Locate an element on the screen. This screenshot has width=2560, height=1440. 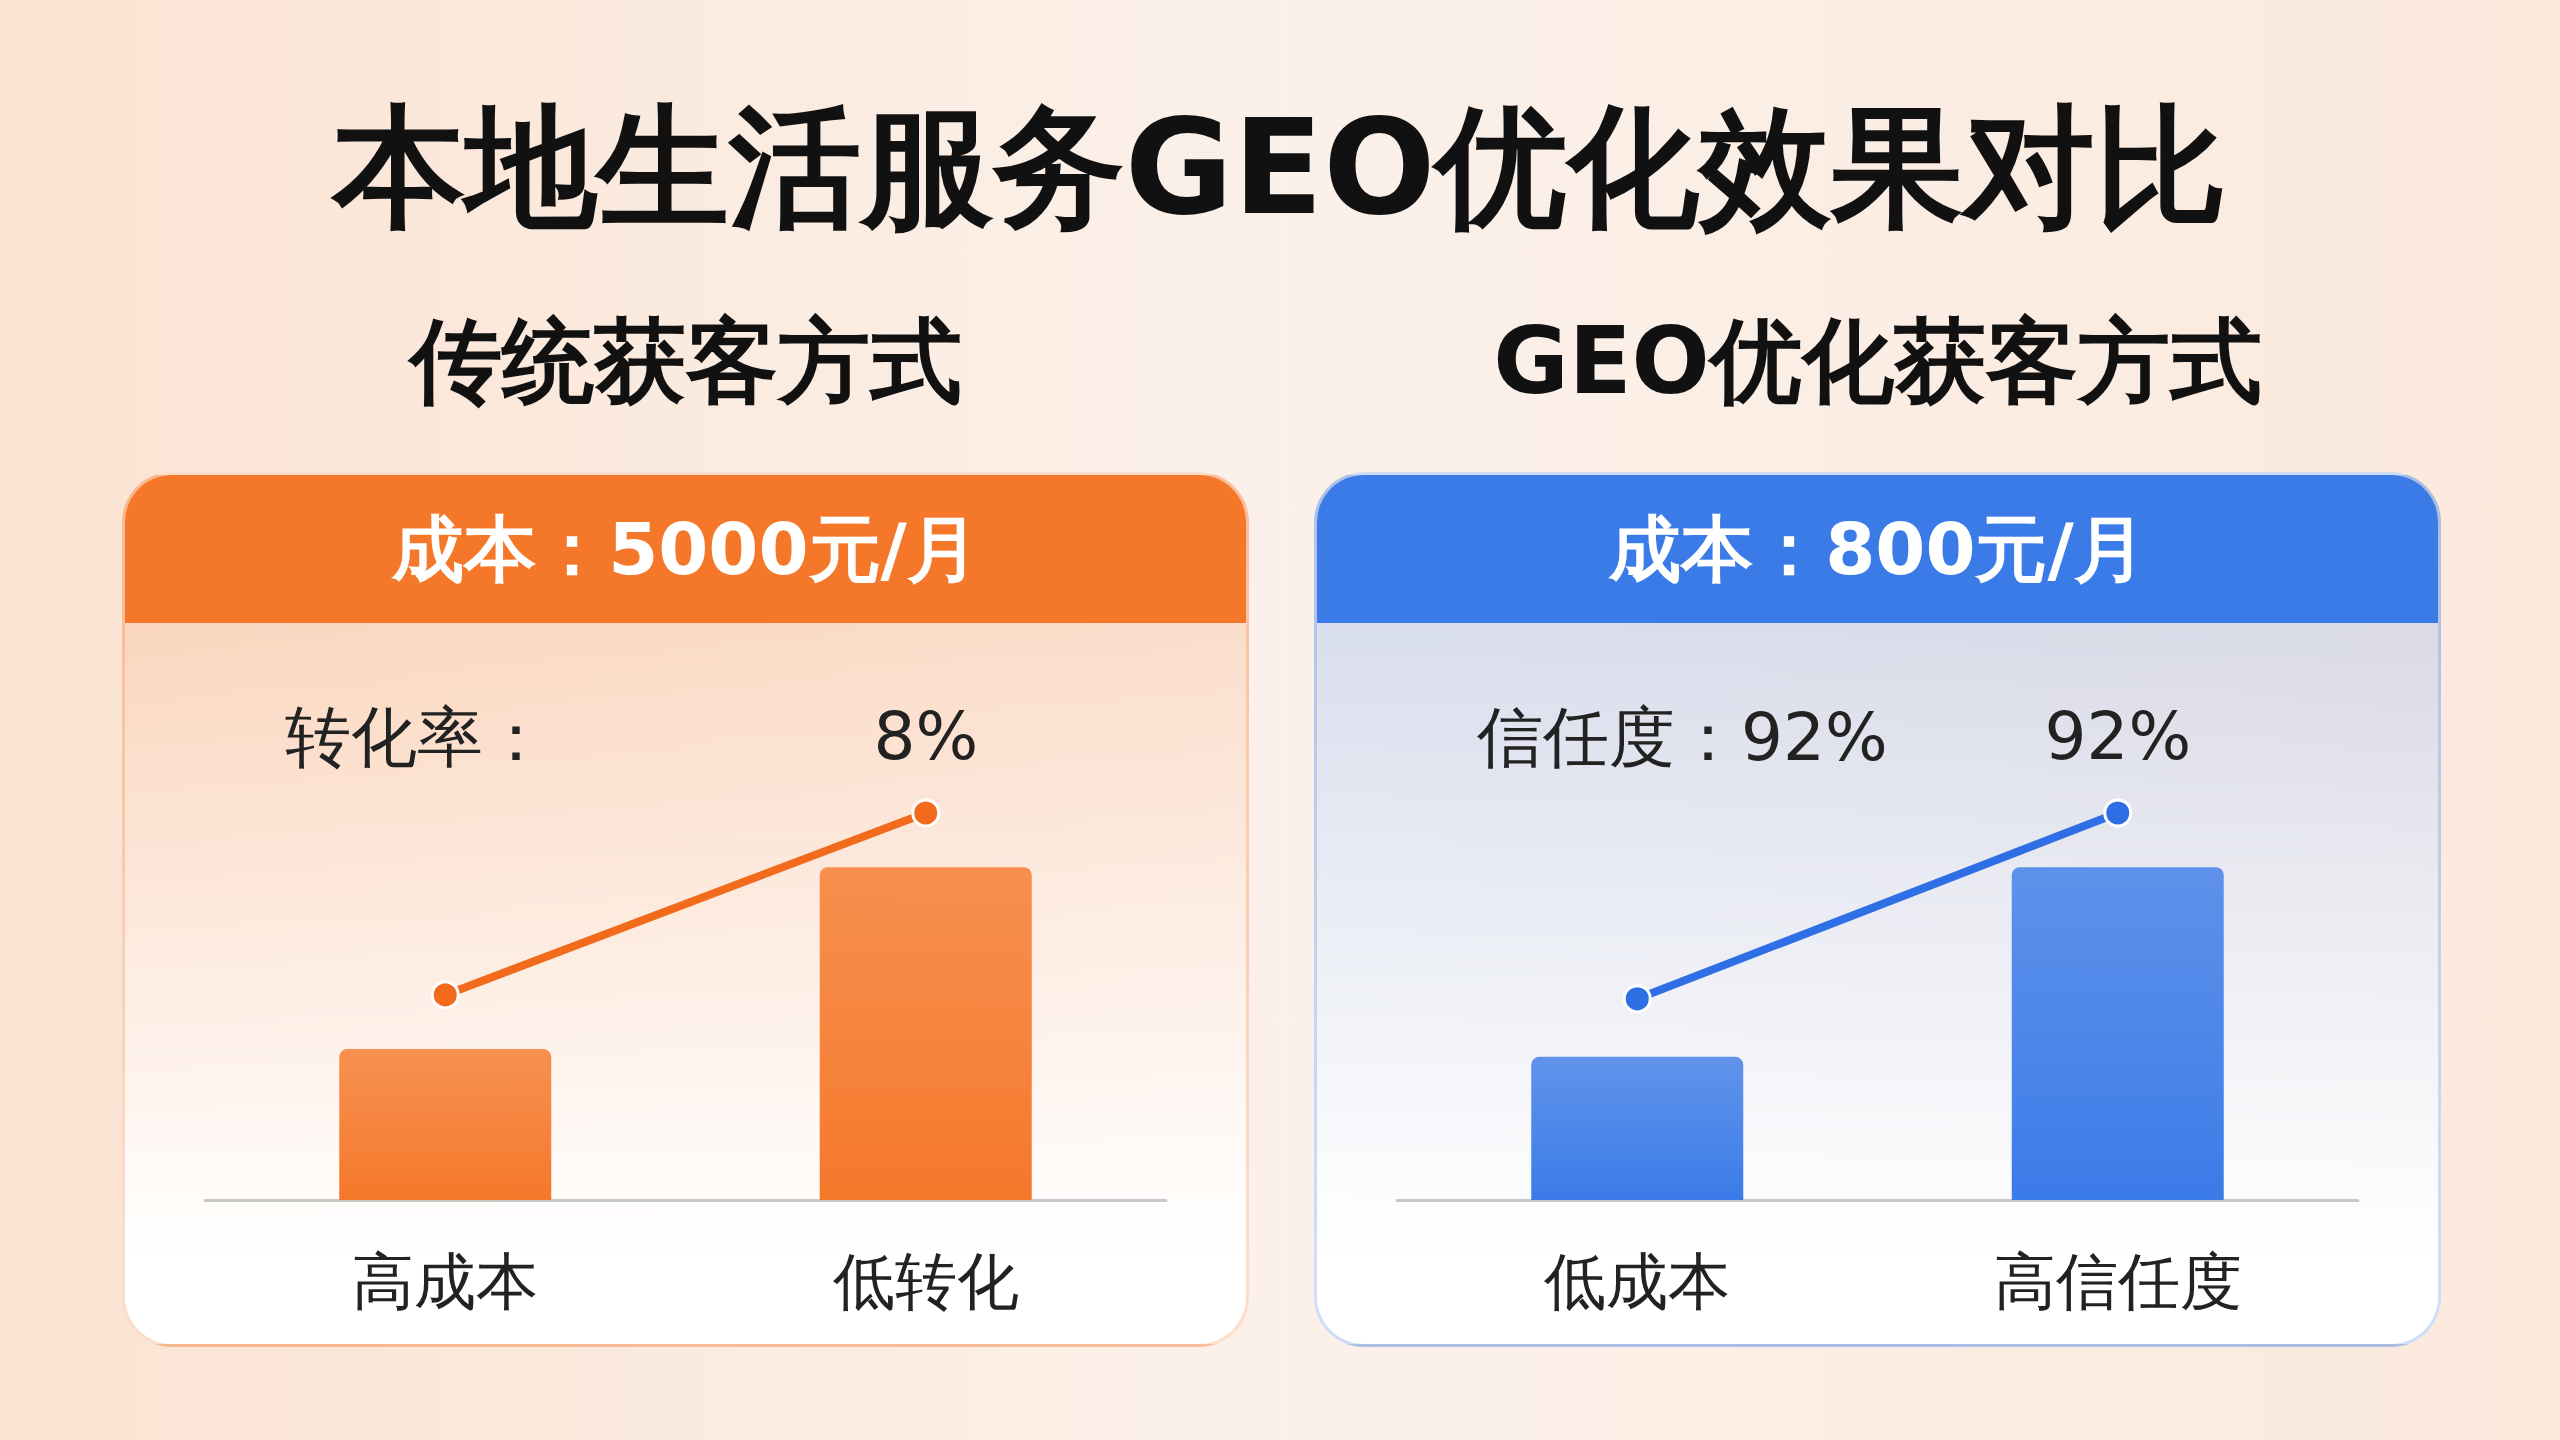
text: 本地生活服务GEO优化效果对比 is located at coordinates (1279, 167).